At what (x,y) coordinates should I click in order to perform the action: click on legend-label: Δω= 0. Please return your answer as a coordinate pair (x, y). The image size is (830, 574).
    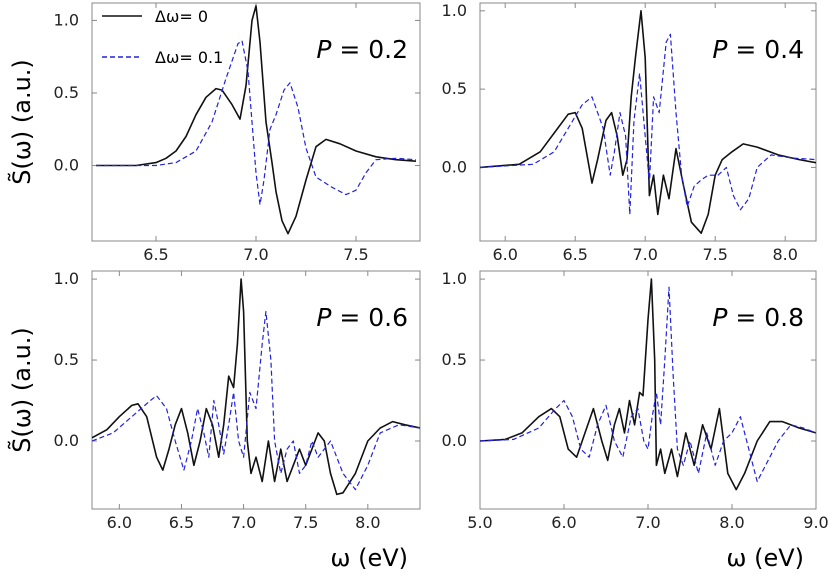
    Looking at the image, I should click on (181, 16).